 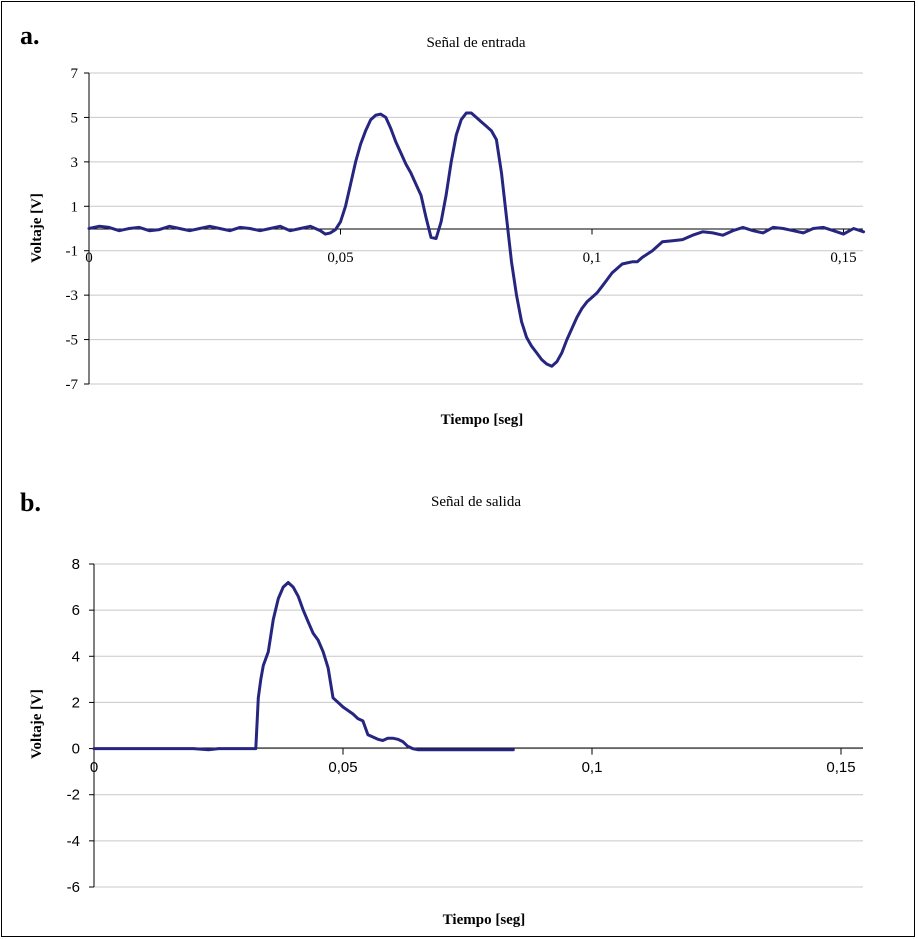 I want to click on y-tick-label: -7, so click(x=72, y=385).